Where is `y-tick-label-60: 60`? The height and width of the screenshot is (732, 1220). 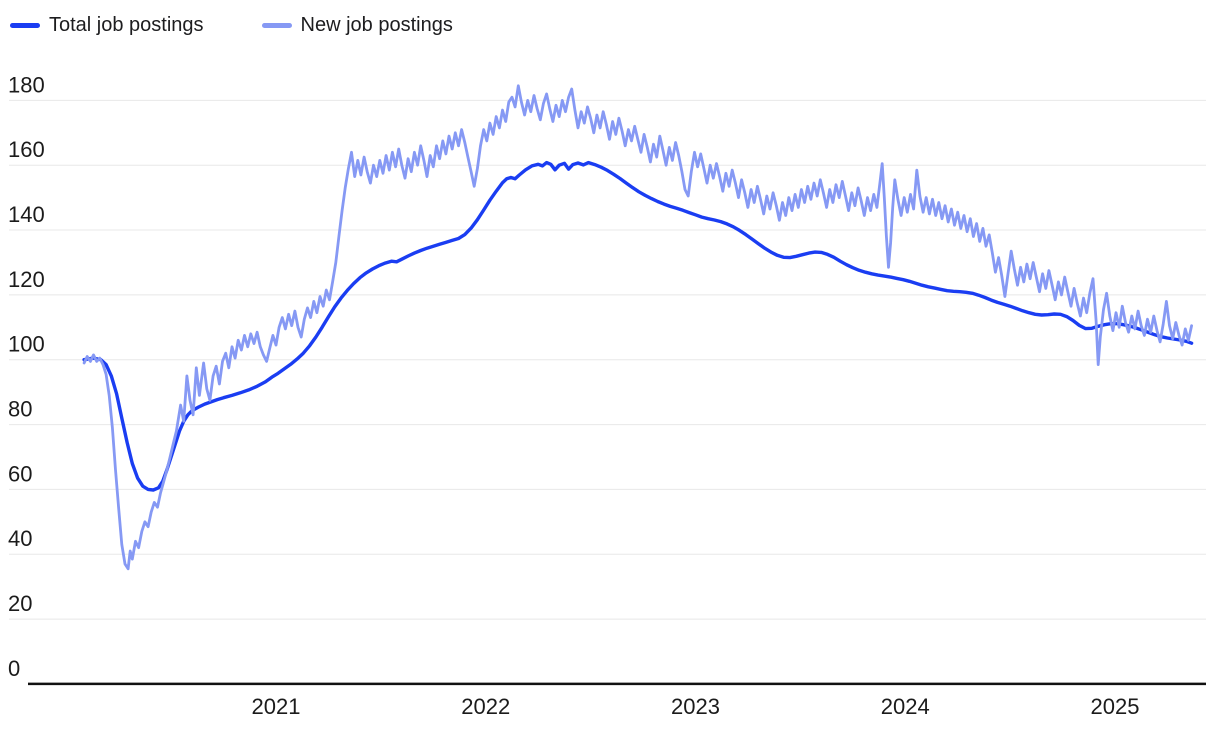 y-tick-label-60: 60 is located at coordinates (20, 473).